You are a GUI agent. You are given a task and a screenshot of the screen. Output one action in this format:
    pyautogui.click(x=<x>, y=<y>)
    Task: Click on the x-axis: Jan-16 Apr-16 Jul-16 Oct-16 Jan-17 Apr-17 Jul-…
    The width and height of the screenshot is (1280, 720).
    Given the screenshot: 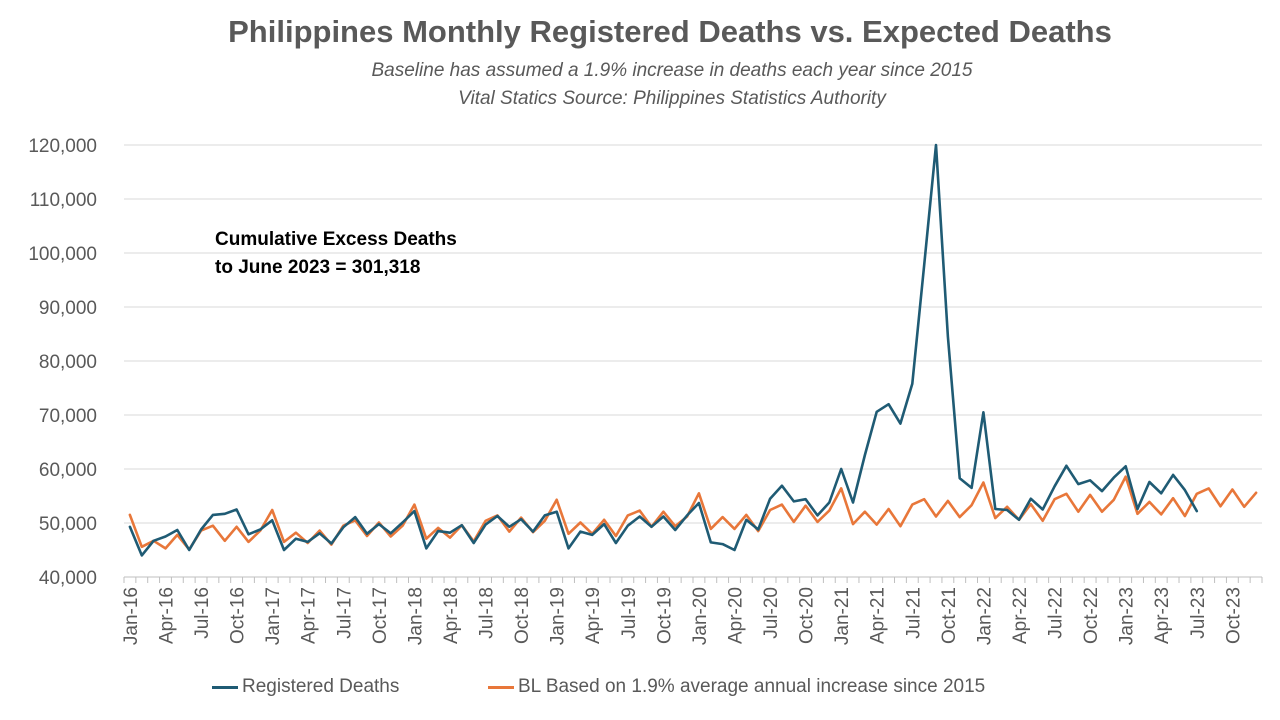 What is the action you would take?
    pyautogui.click(x=692, y=610)
    